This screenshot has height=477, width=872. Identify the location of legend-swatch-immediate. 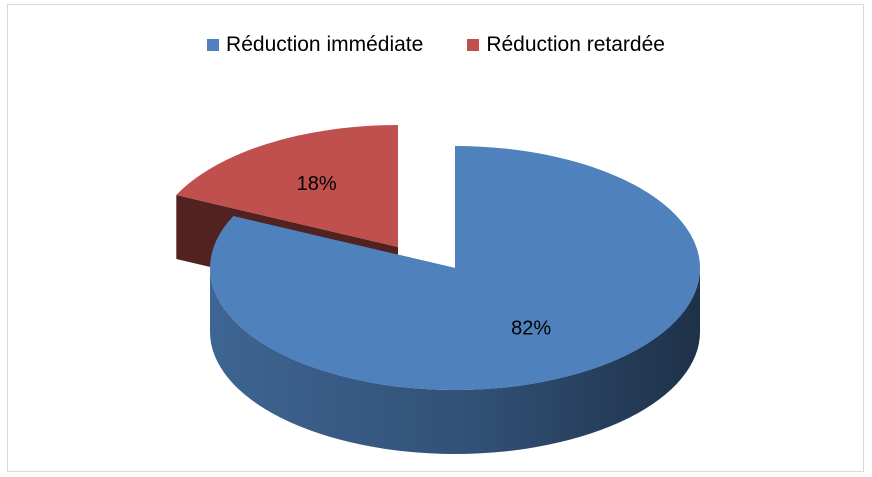
(213, 45).